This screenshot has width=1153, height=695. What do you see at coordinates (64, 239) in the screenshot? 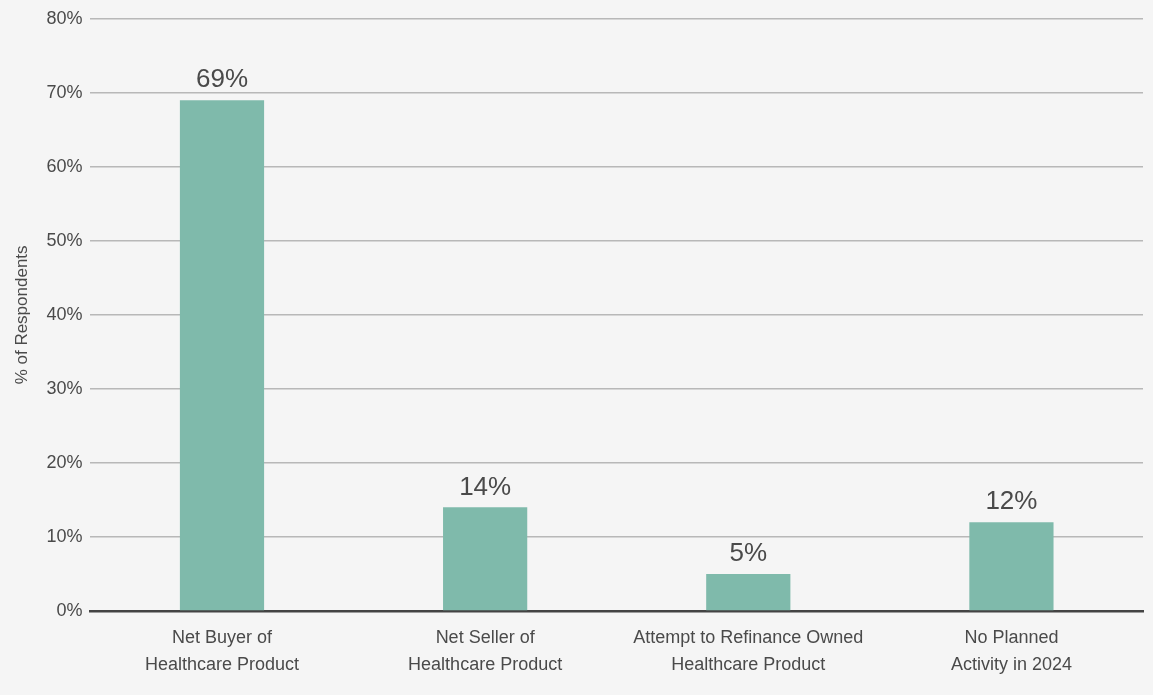
I see `y-tick-label: 50%` at bounding box center [64, 239].